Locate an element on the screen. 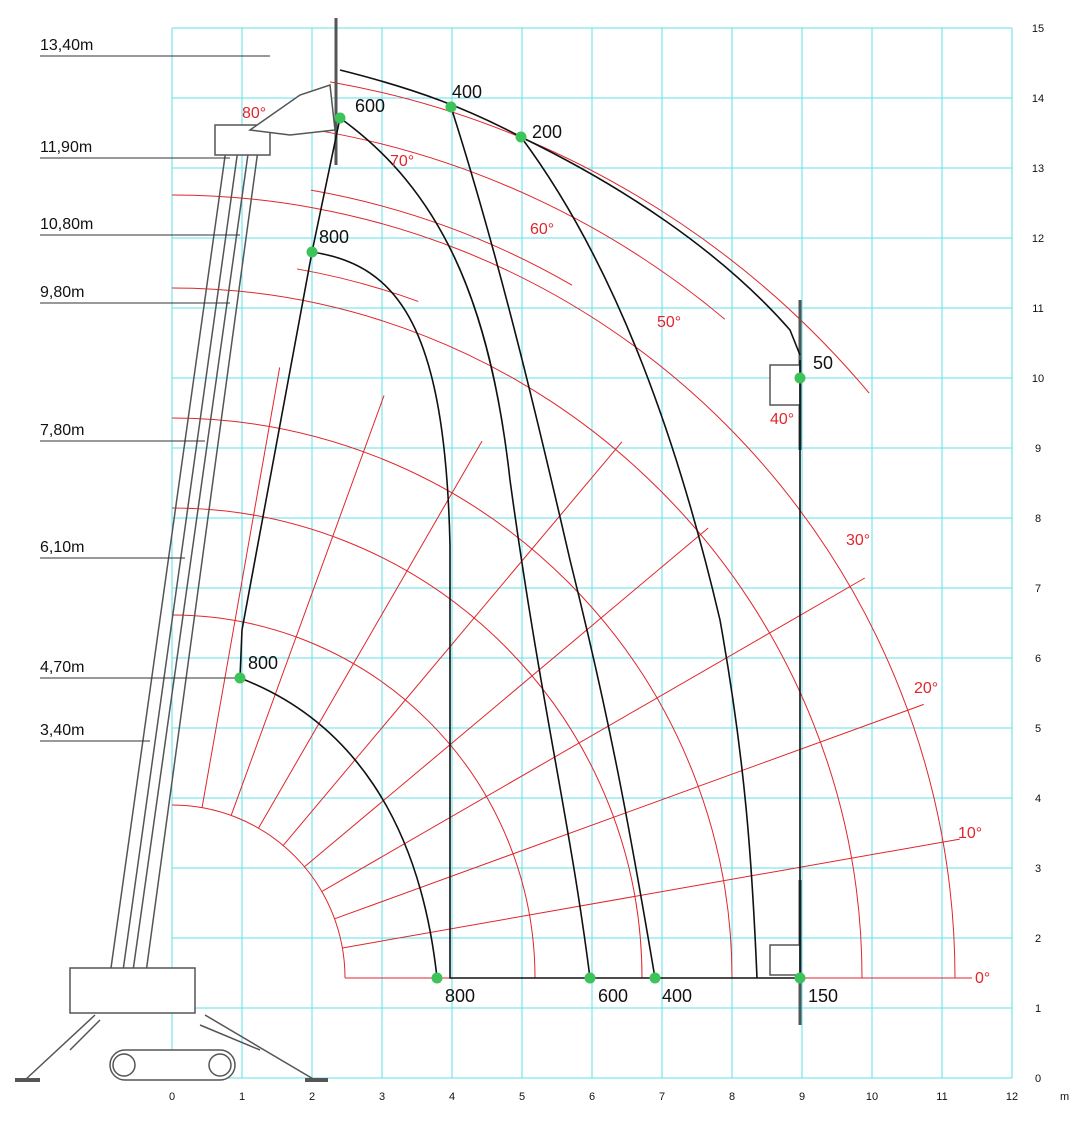 The width and height of the screenshot is (1080, 1121). x-tick-label: 9 is located at coordinates (802, 1097).